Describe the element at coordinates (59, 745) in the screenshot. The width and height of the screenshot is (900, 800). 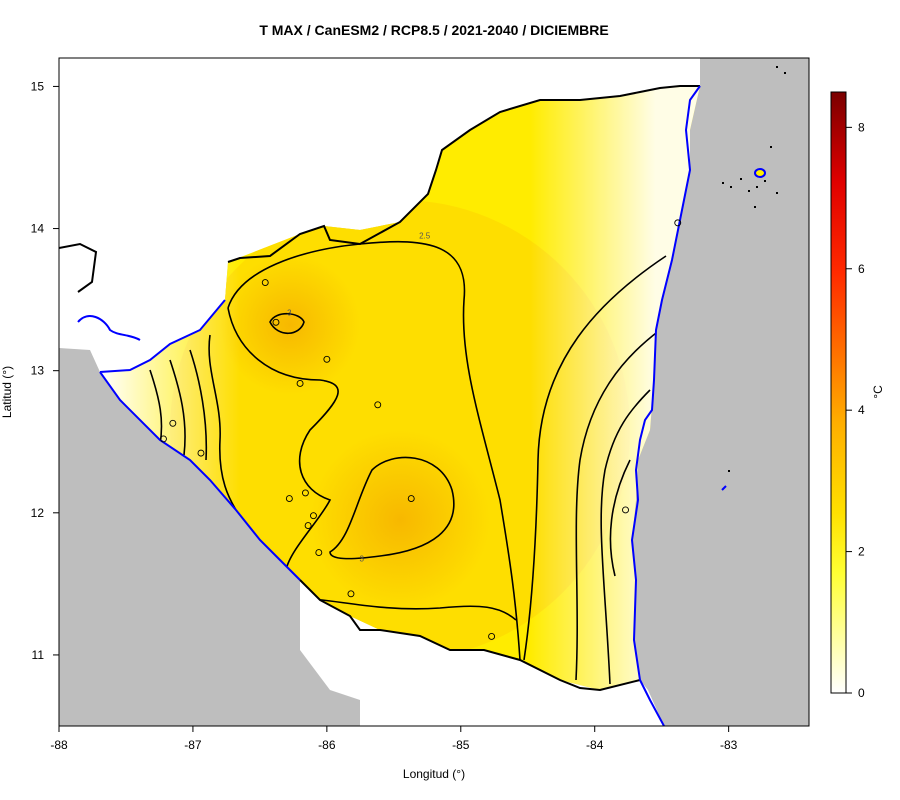
I see `x-tick-label: -88` at that location.